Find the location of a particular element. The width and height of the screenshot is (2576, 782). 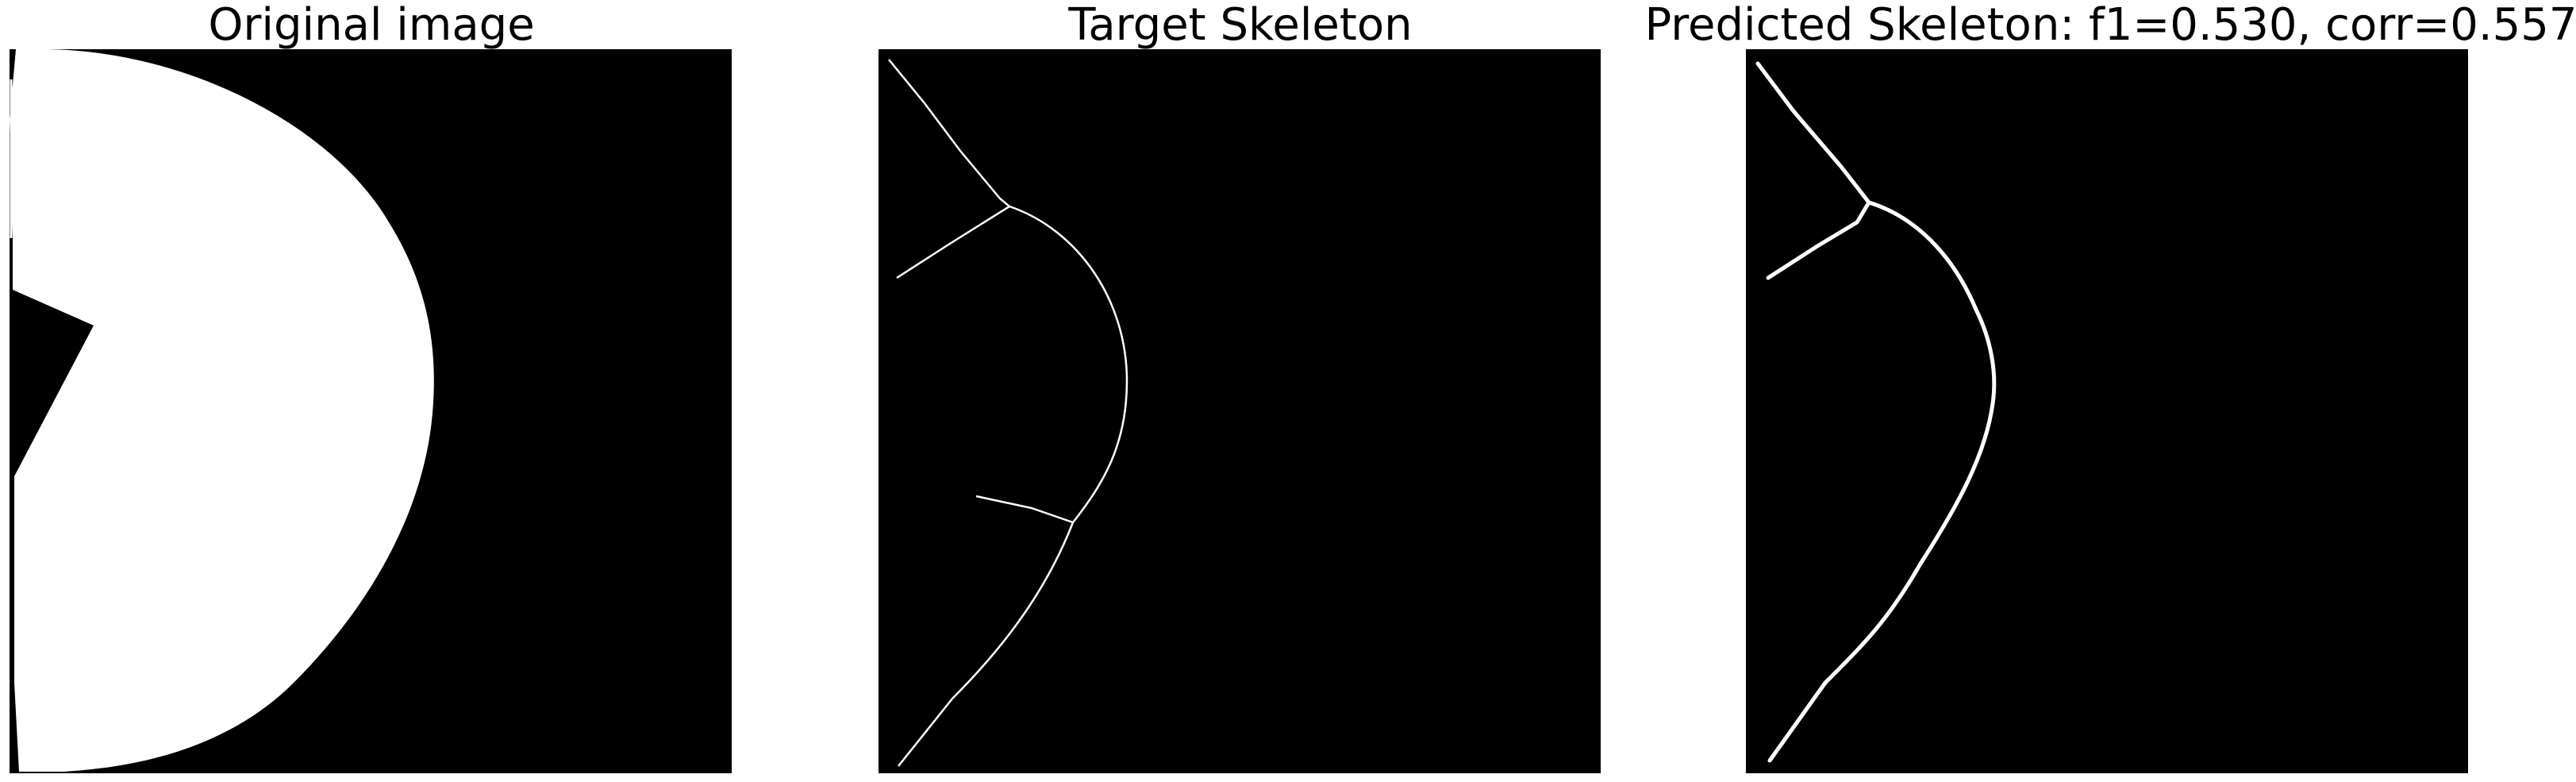

panel-title-target: Target Skeleton is located at coordinates (1239, 25).